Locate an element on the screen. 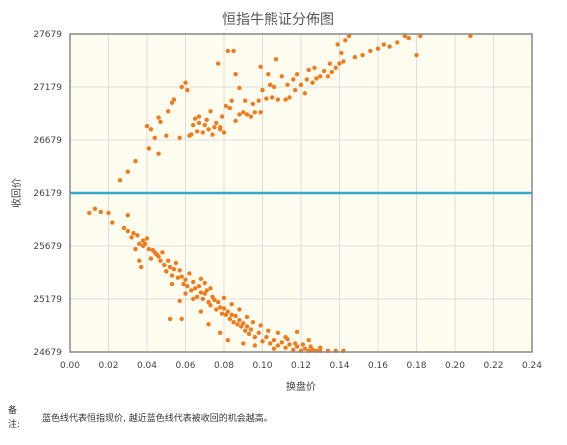  x-tick-label: 0.22 is located at coordinates (493, 366).